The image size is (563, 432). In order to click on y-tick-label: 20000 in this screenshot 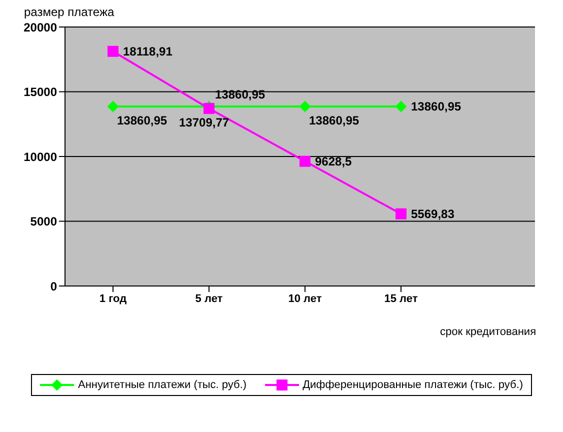, I will do `click(41, 27)`.